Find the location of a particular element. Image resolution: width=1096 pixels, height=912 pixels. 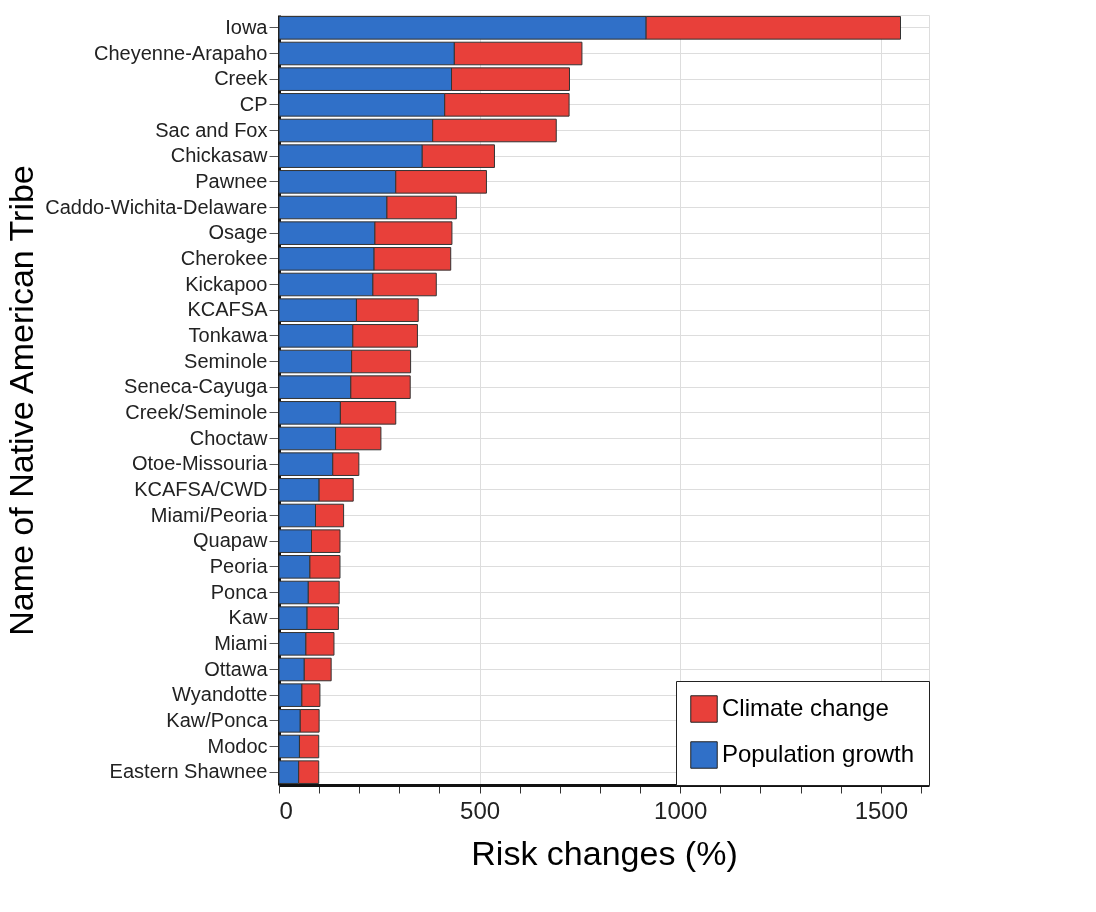

x-tick-label: 1500 is located at coordinates (881, 810).